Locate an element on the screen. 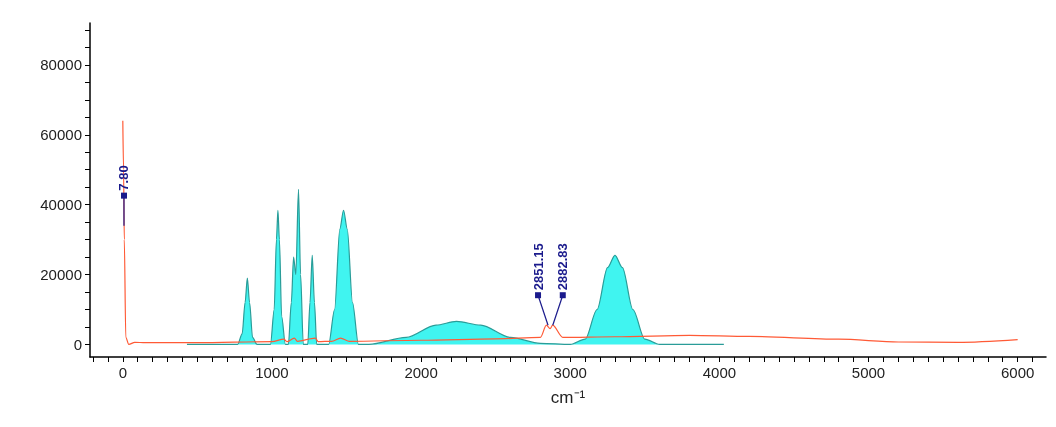 The image size is (1056, 427). y-tick-label: 60000 is located at coordinates (61, 135).